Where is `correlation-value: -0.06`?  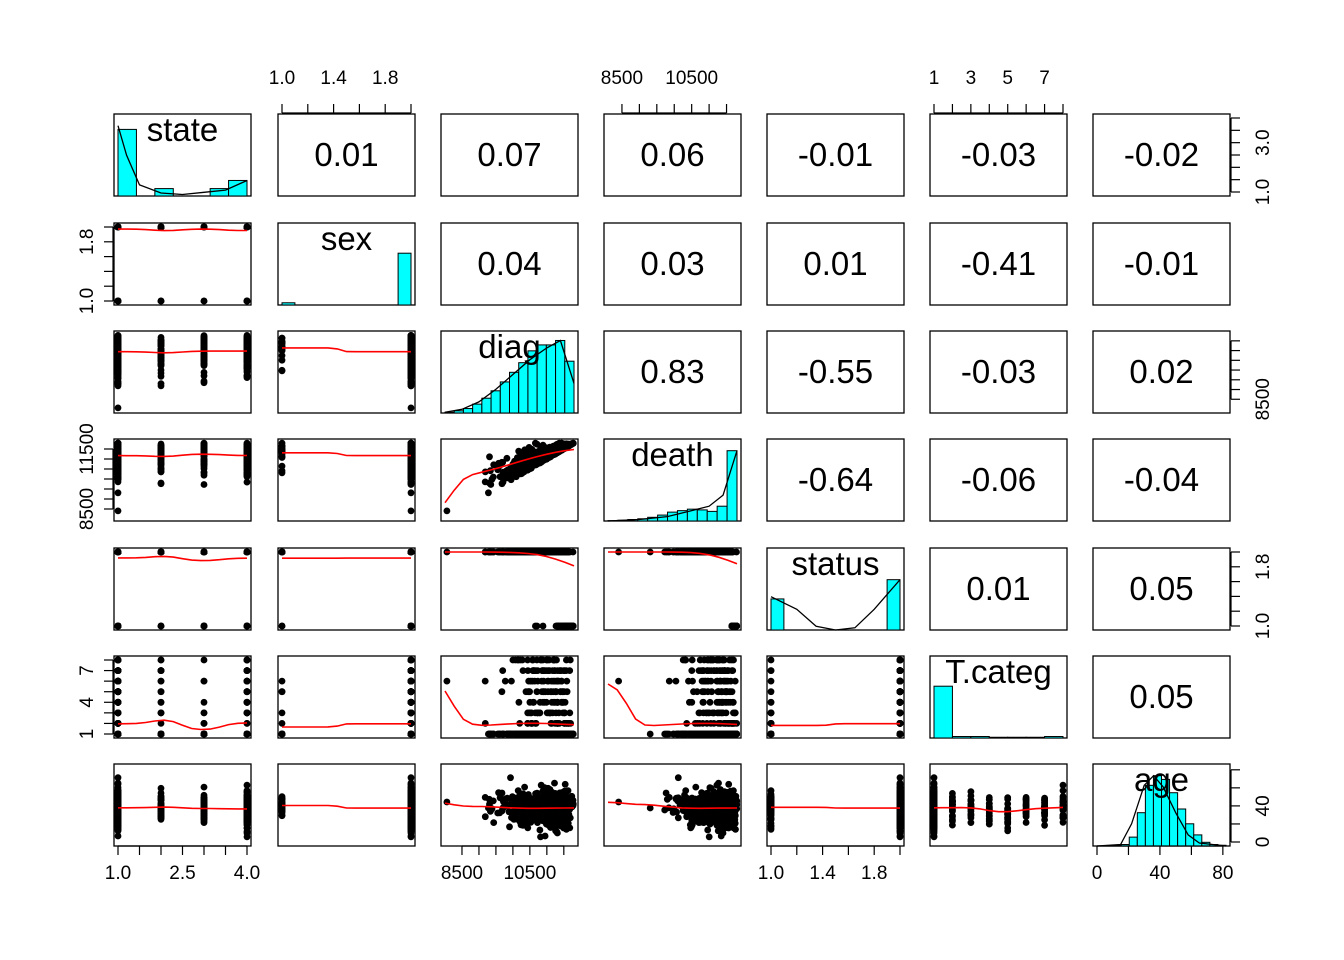 correlation-value: -0.06 is located at coordinates (998, 479).